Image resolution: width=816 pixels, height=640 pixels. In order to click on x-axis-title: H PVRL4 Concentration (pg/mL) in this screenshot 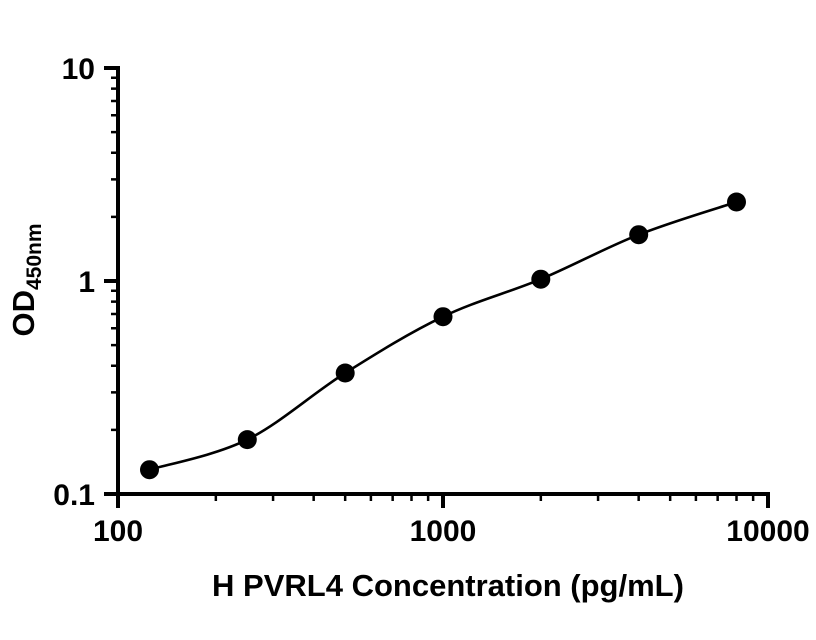, I will do `click(448, 585)`.